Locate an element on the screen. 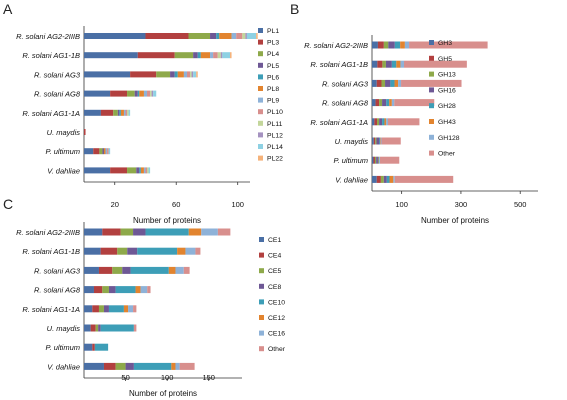  category-label: R. solani AG2-2IIIB is located at coordinates (48, 36).